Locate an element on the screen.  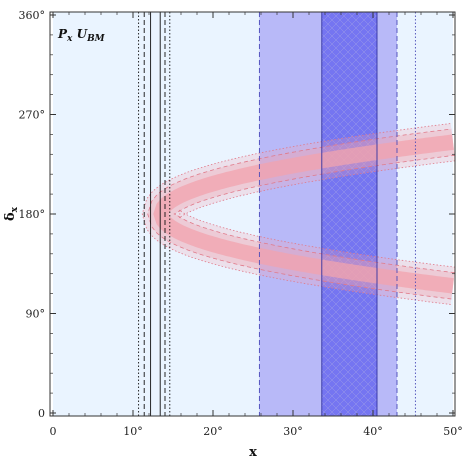
y-tick-label-3: 270° is located at coordinates (32, 115).